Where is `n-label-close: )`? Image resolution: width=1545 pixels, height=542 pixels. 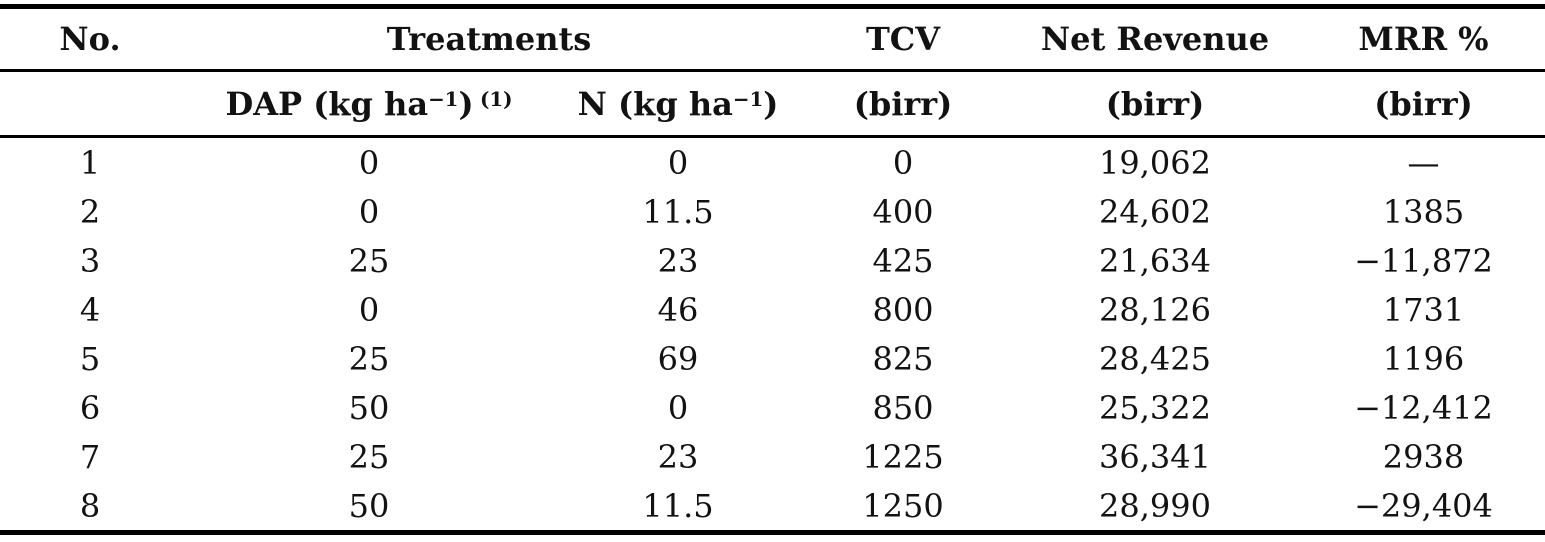 n-label-close: ) is located at coordinates (771, 103).